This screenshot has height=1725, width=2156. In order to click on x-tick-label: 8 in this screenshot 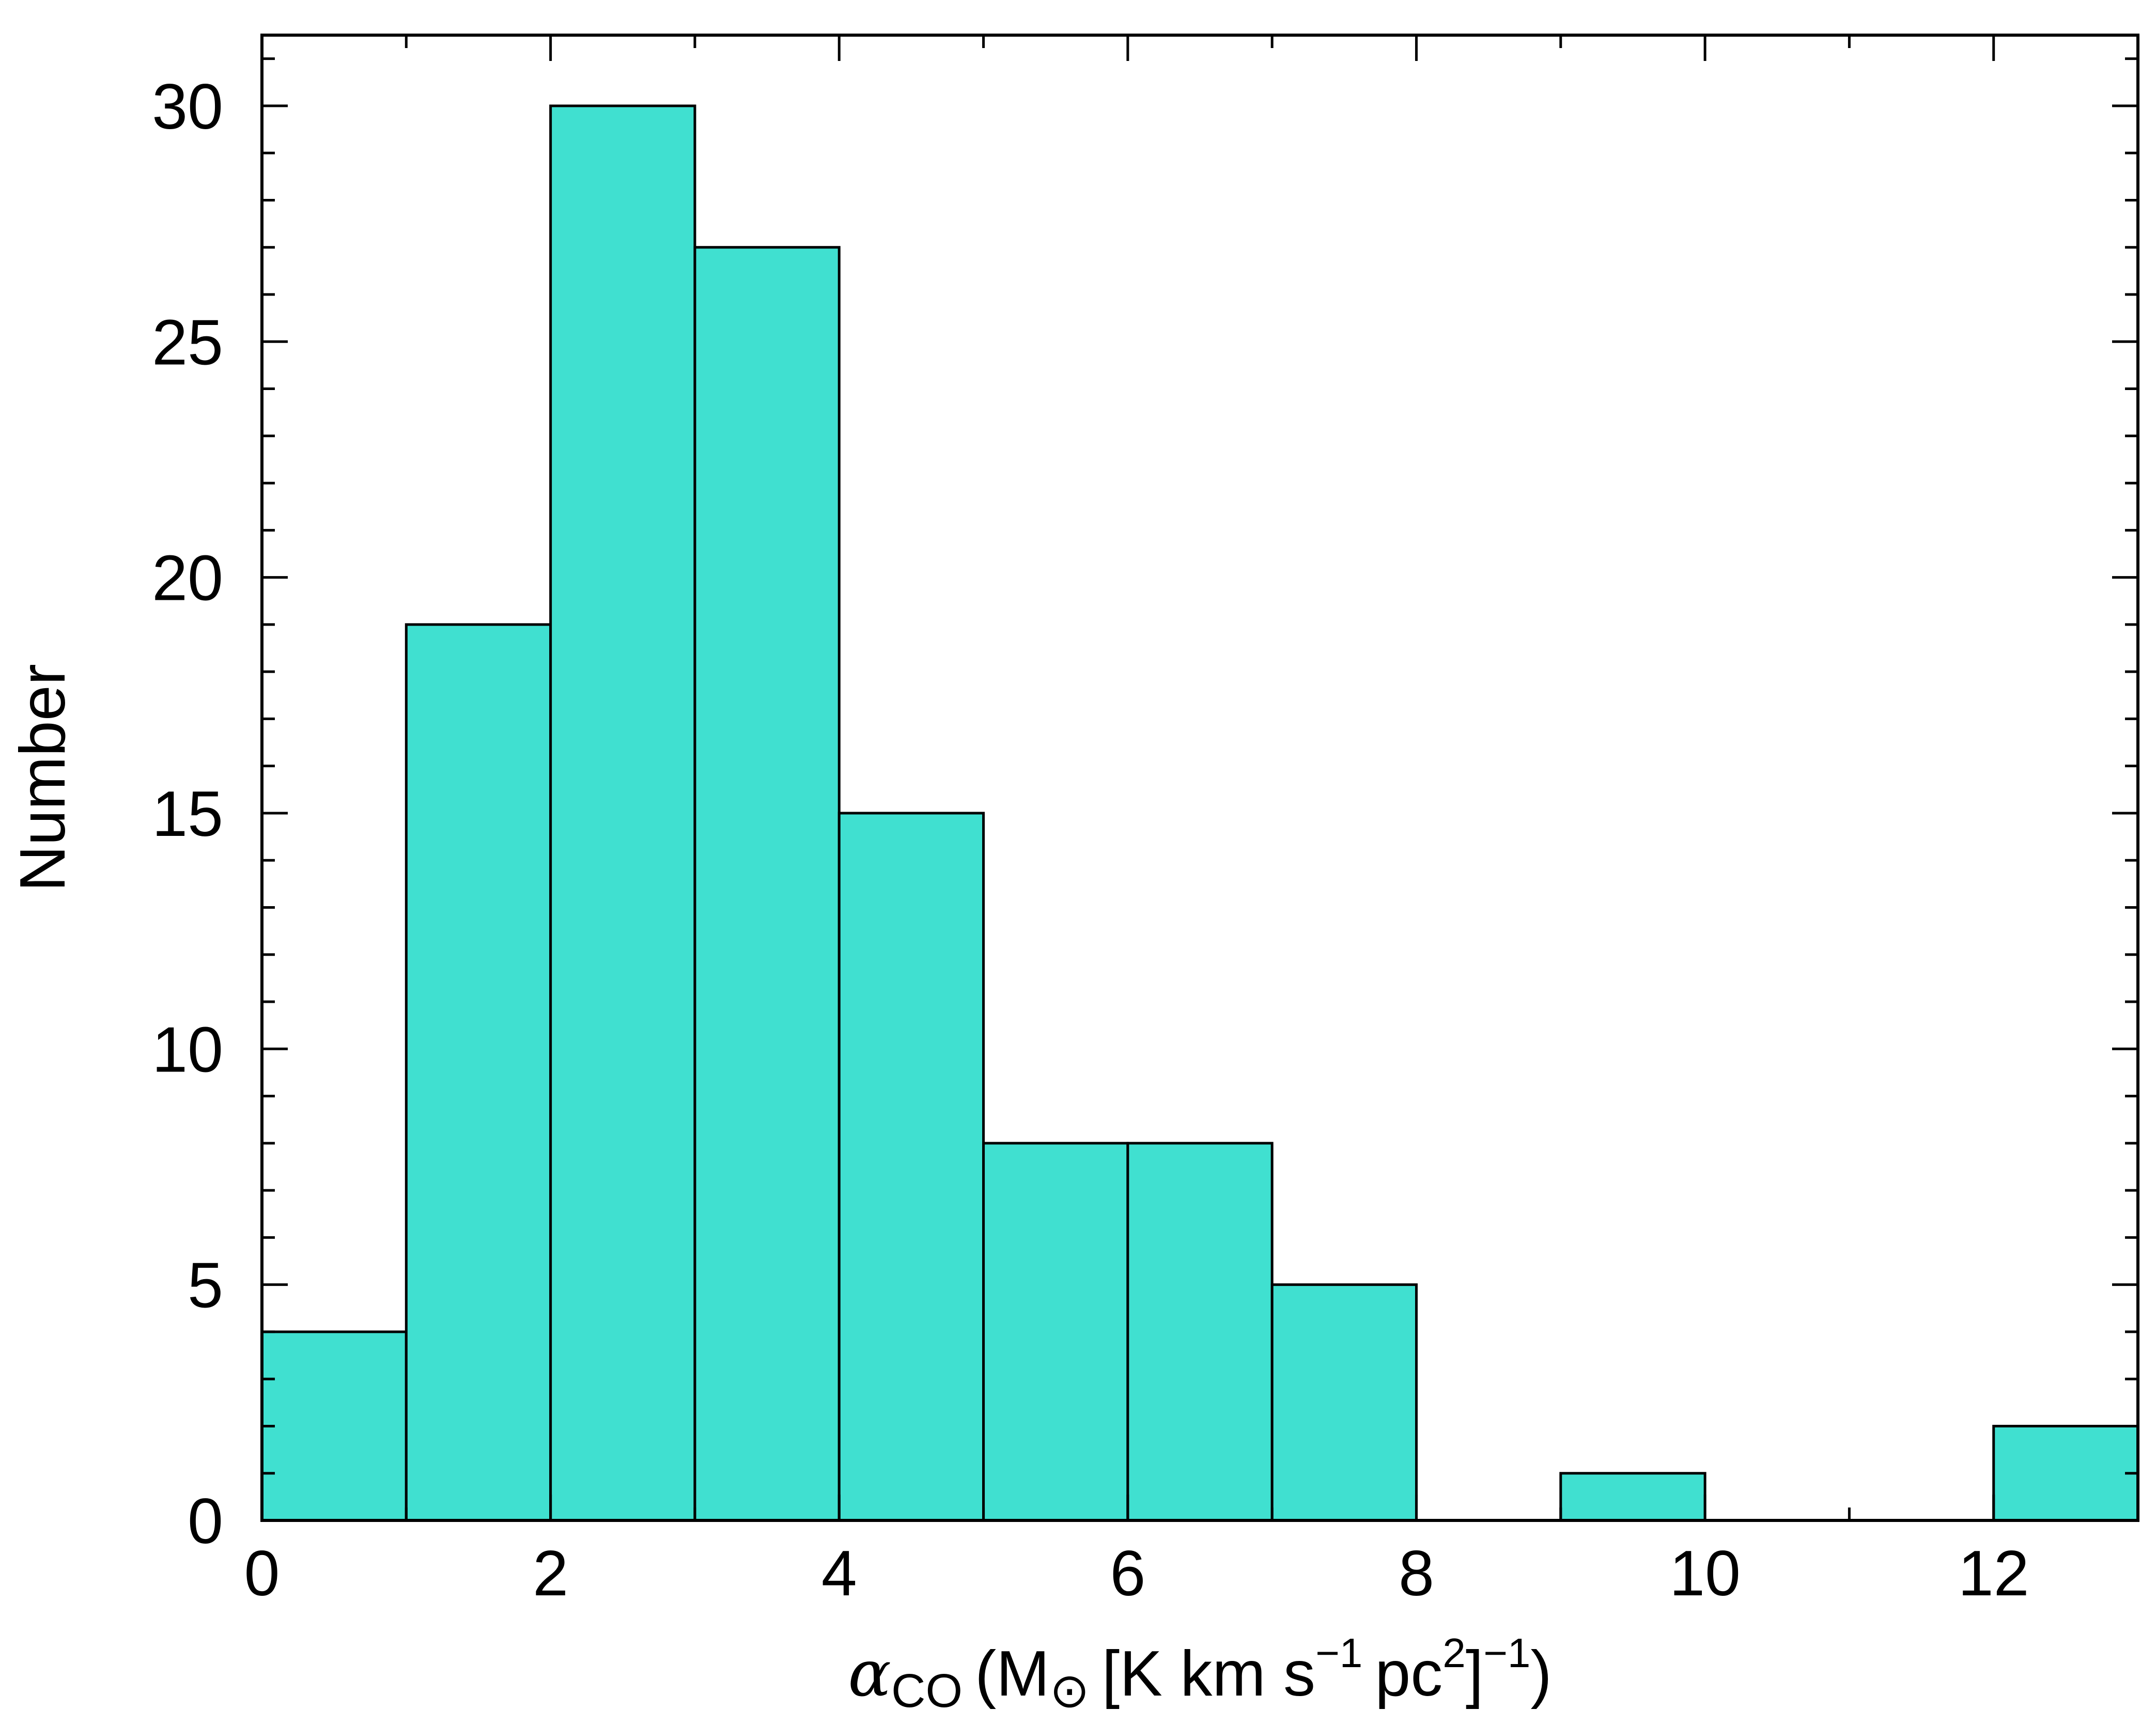, I will do `click(1416, 1573)`.